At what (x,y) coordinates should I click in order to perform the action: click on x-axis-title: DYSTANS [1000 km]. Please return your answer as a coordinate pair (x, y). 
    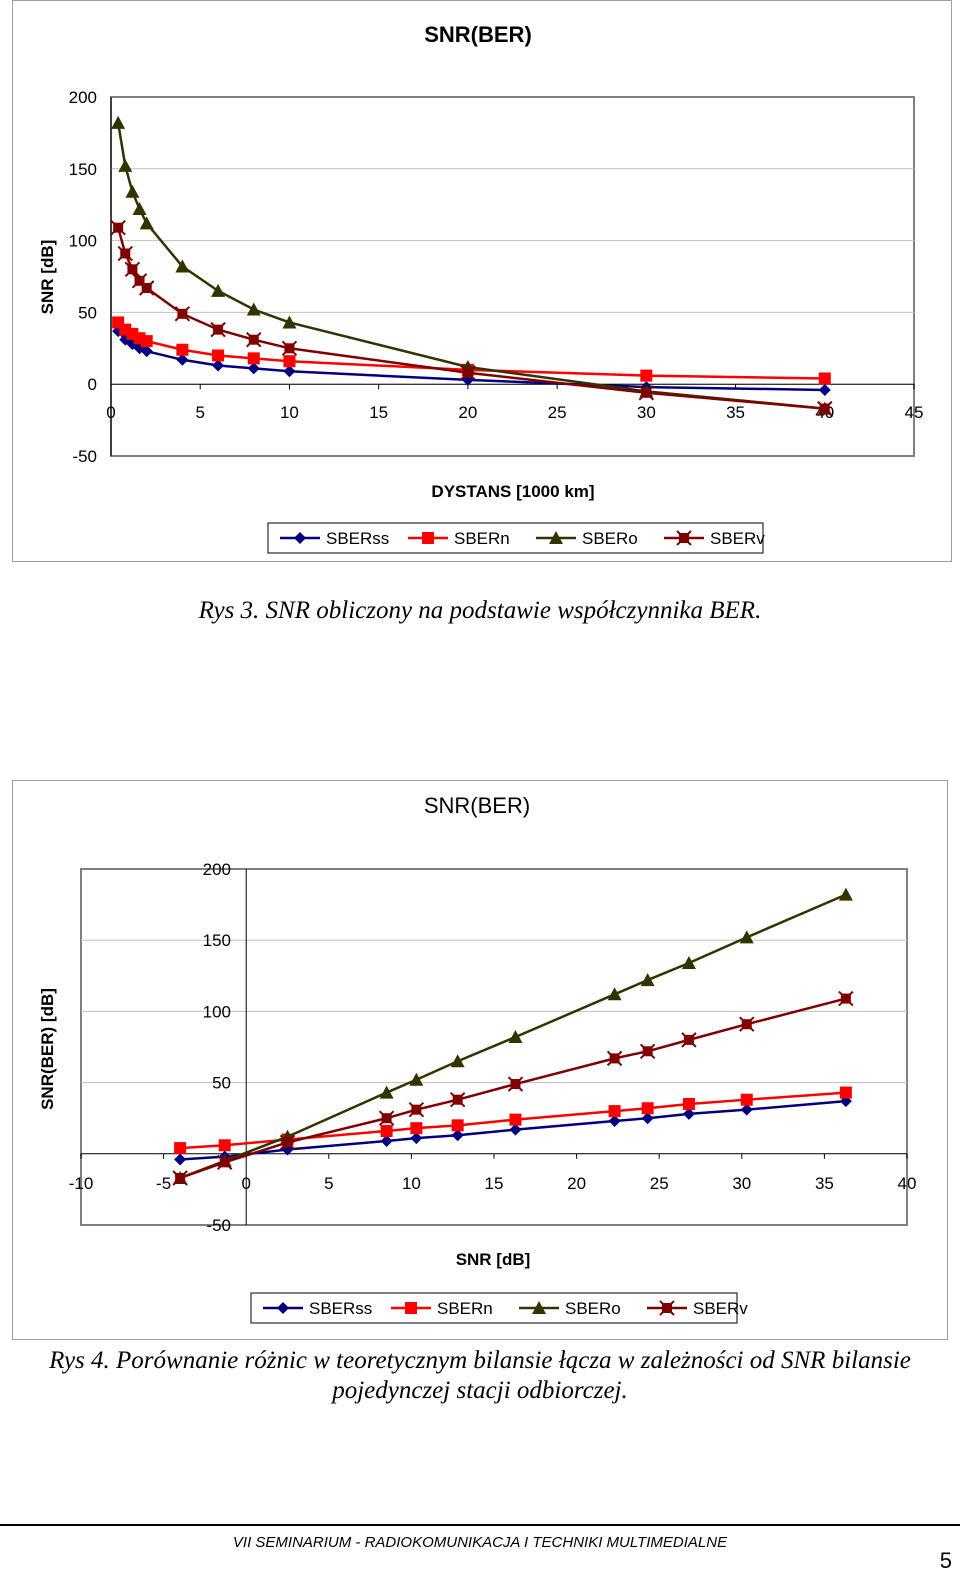
    Looking at the image, I should click on (512, 491).